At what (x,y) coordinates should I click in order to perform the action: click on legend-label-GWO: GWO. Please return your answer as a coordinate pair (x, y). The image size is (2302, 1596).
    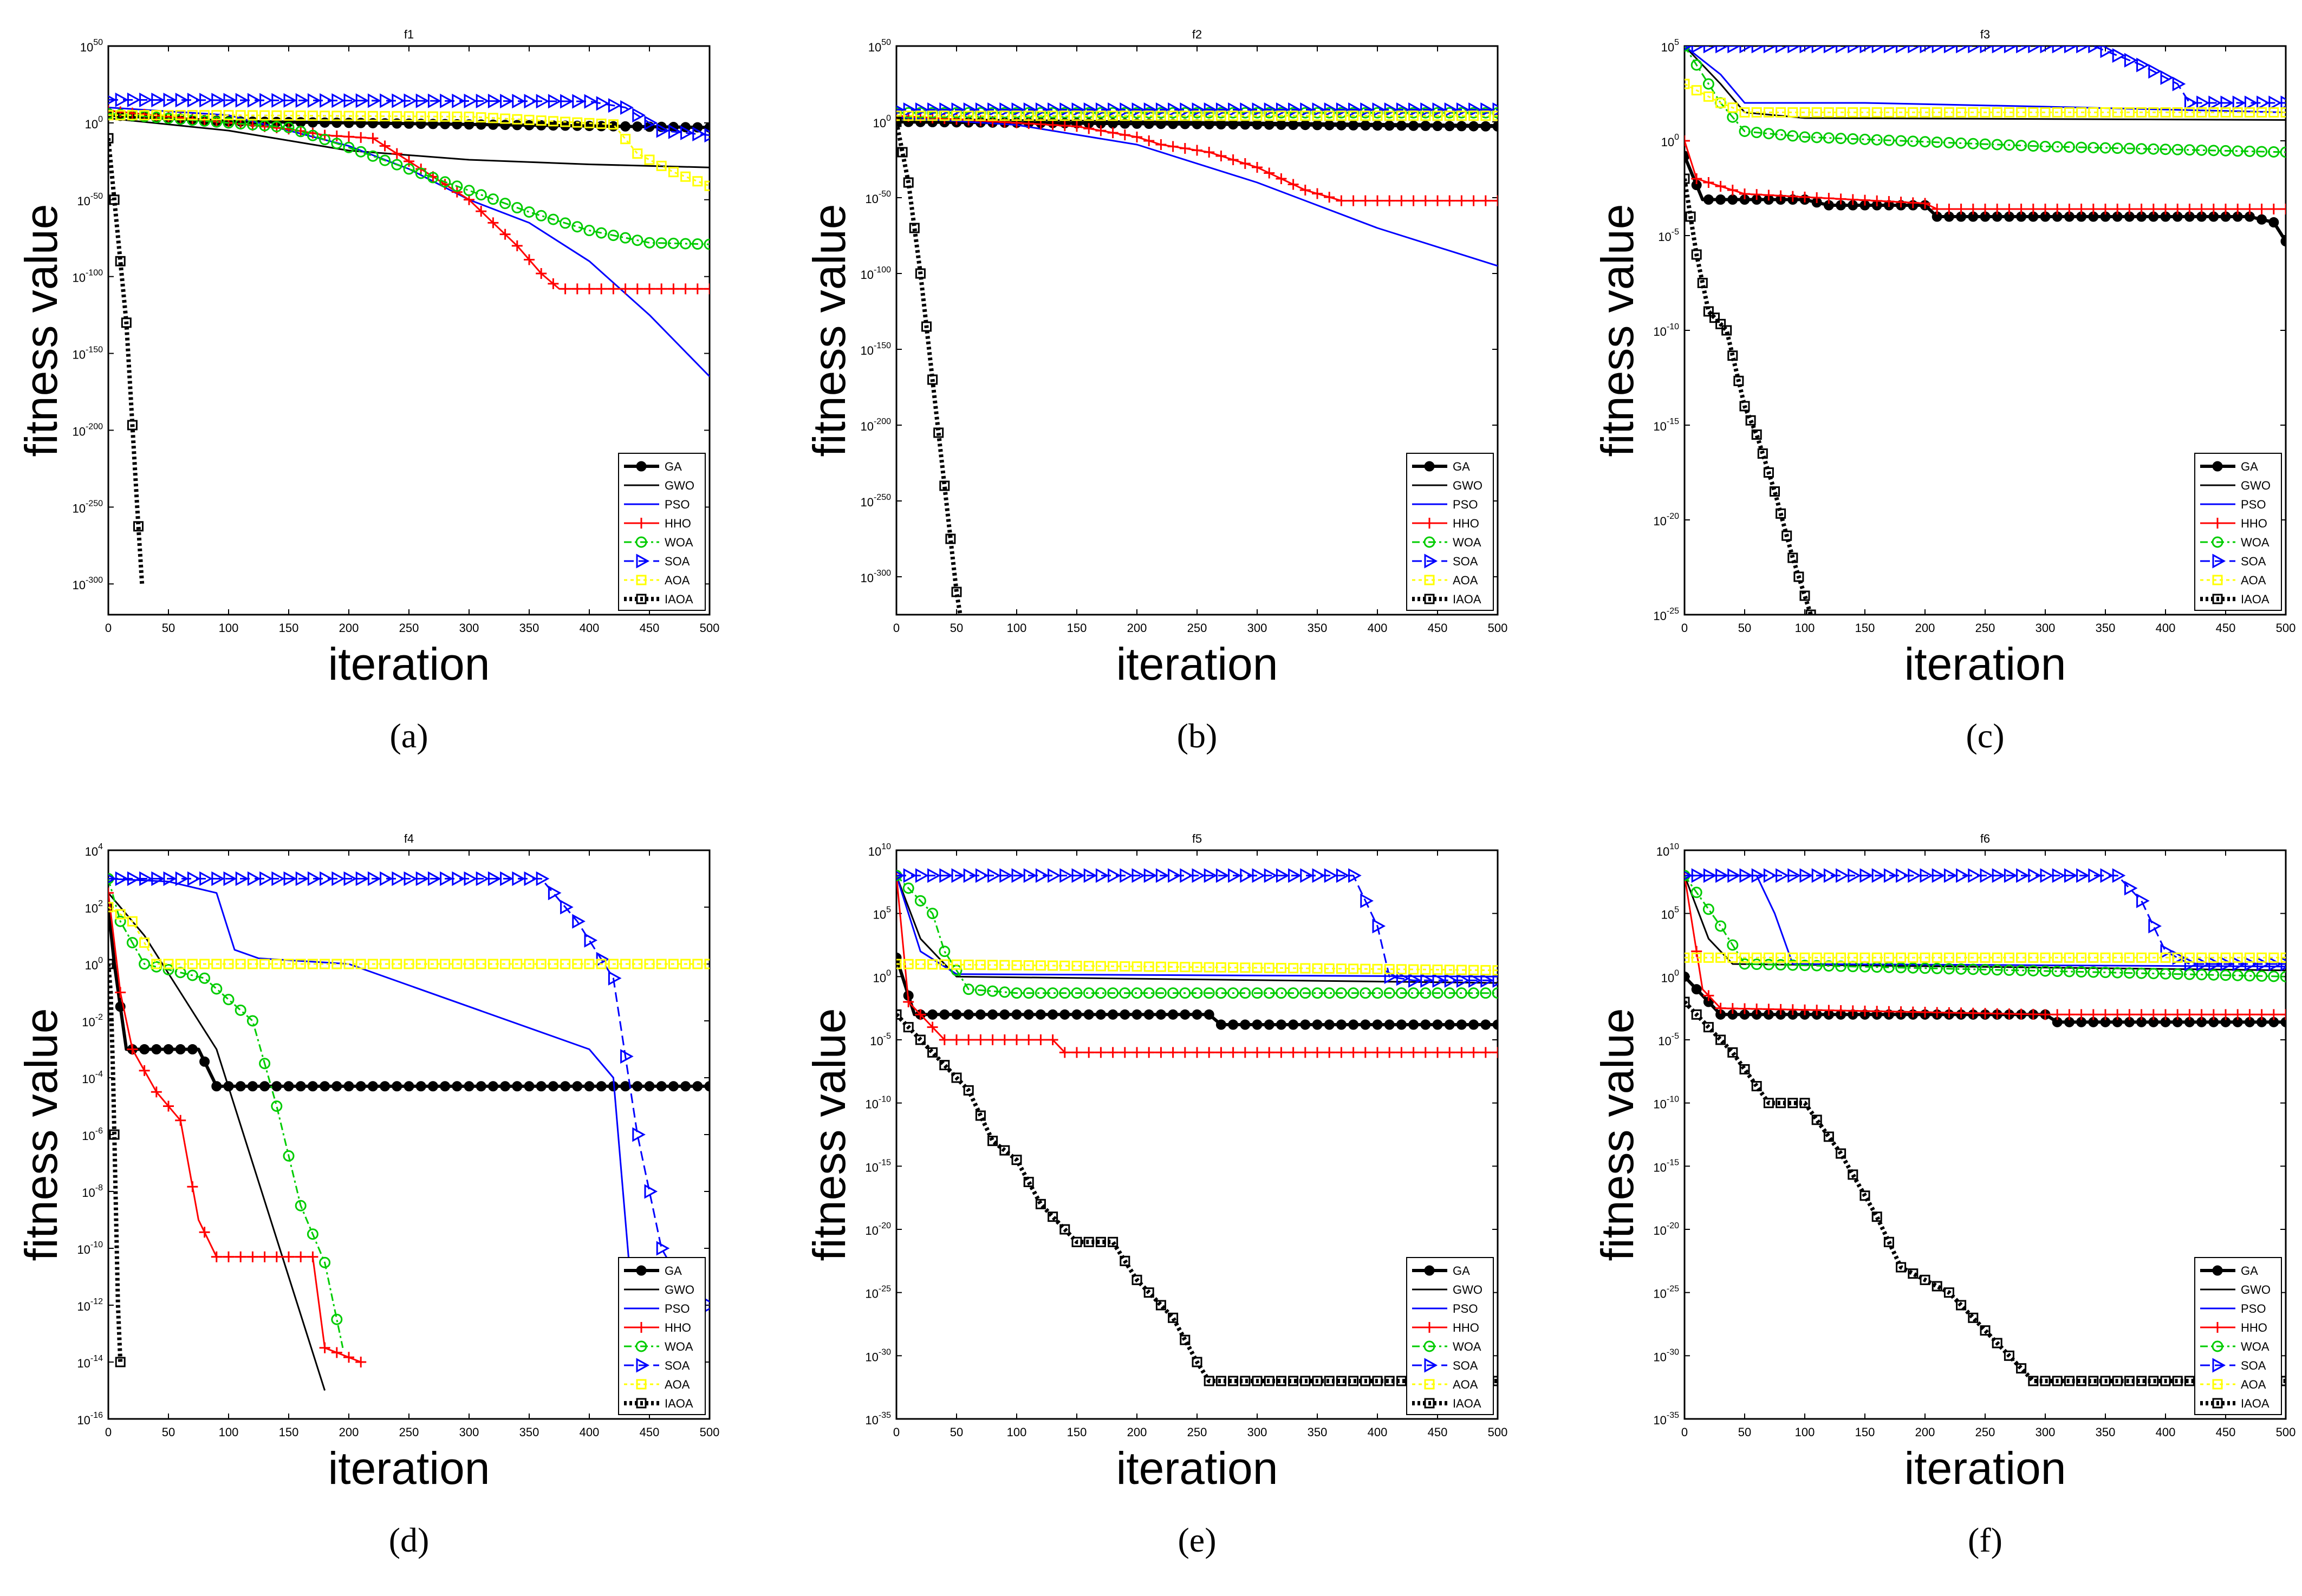
    Looking at the image, I should click on (679, 486).